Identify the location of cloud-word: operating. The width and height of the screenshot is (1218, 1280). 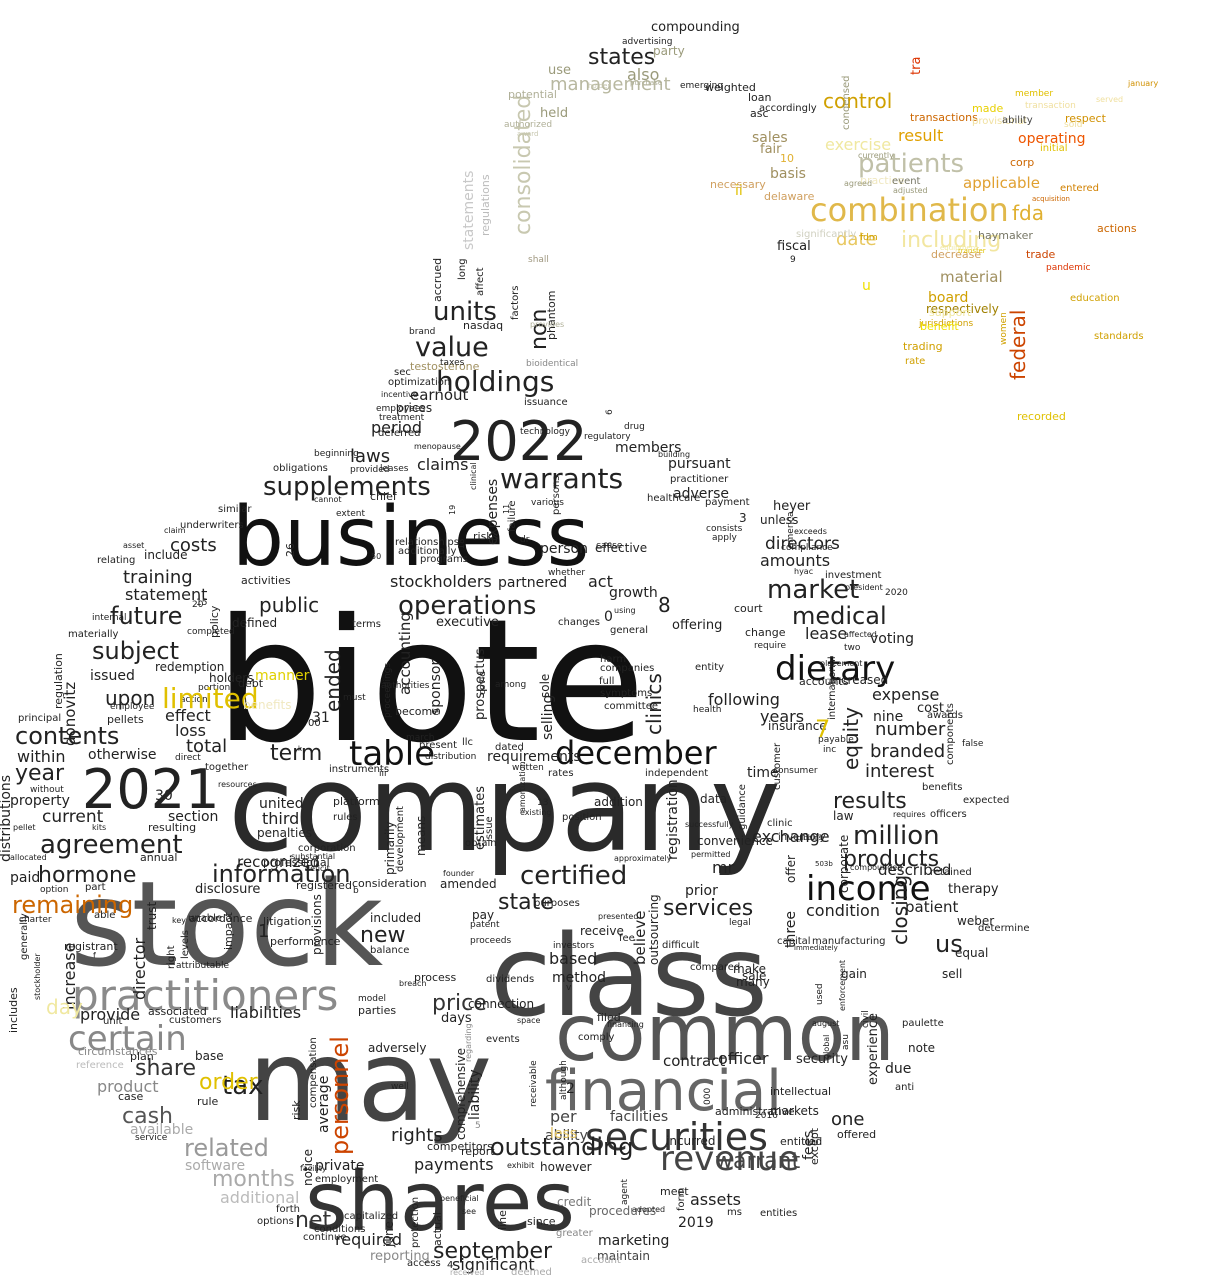
(1052, 139).